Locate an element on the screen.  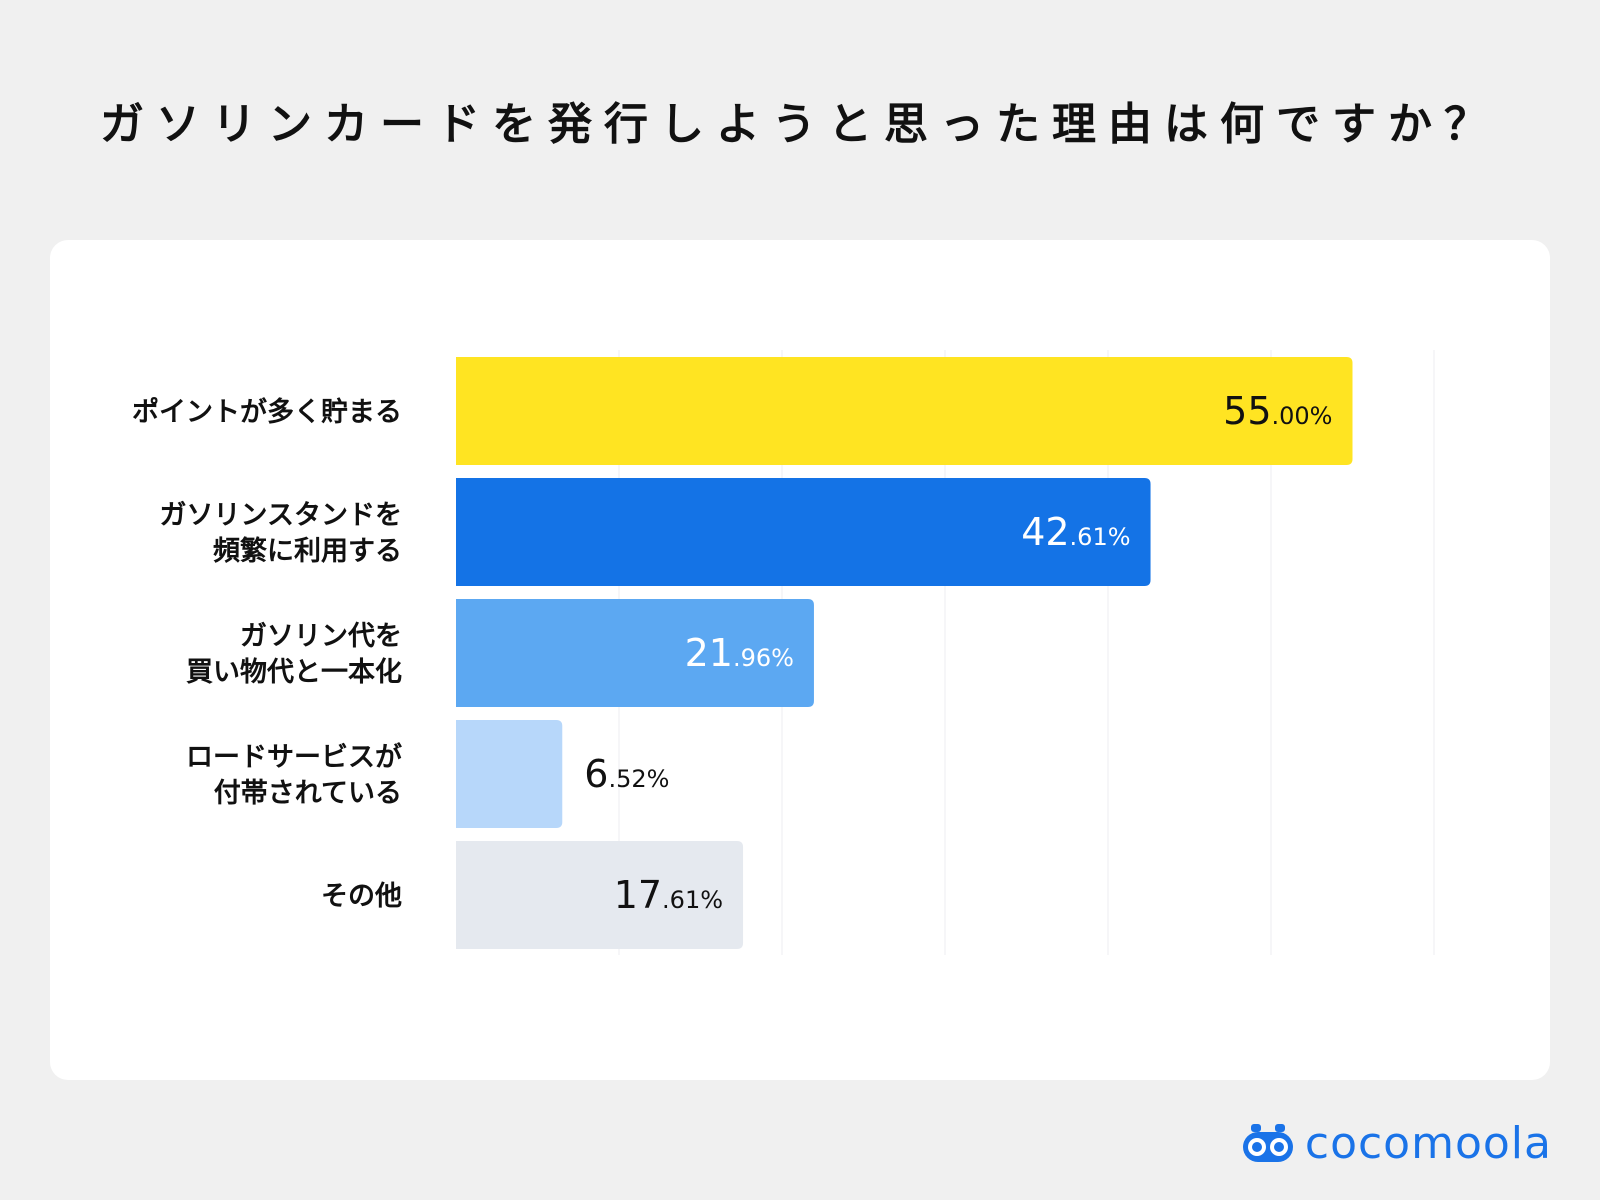
value-label-integer: 6 is located at coordinates (596, 774).